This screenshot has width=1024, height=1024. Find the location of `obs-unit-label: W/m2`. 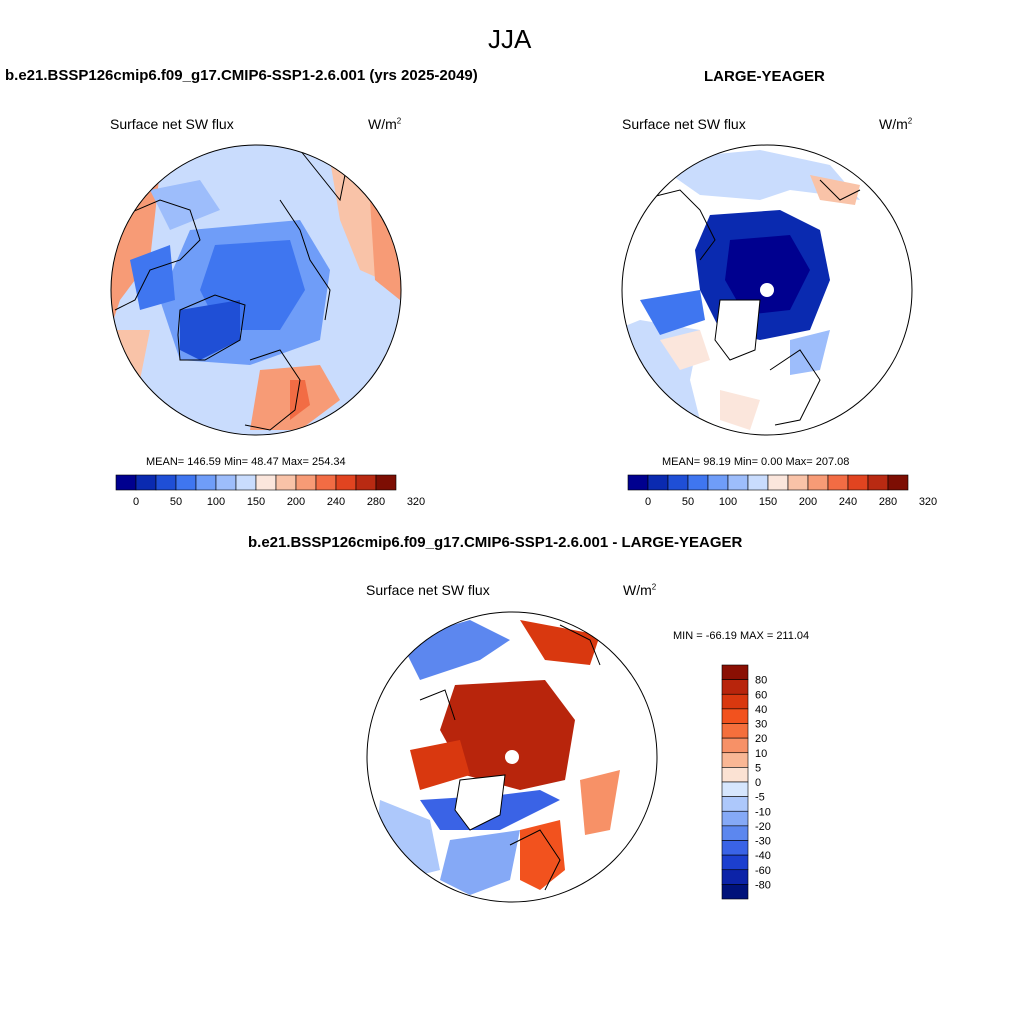

obs-unit-label: W/m2 is located at coordinates (895, 124).